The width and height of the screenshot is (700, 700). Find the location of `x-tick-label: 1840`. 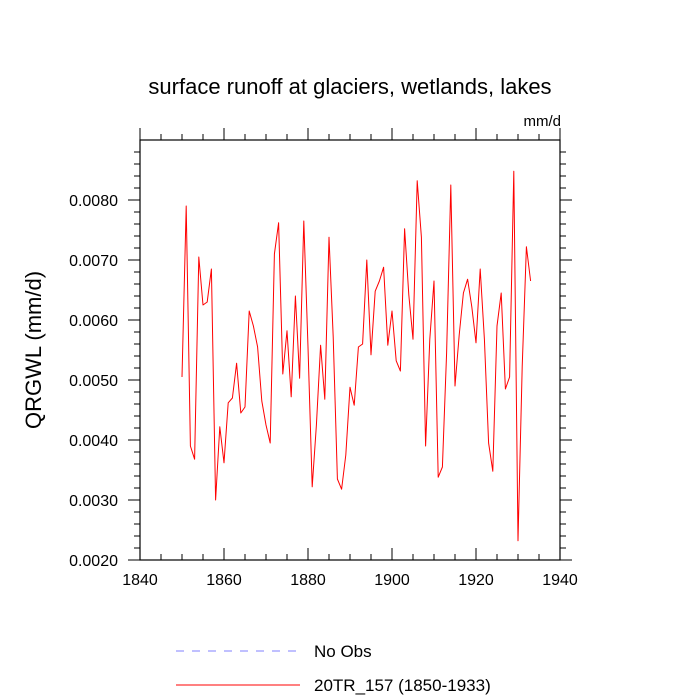

x-tick-label: 1840 is located at coordinates (140, 580).